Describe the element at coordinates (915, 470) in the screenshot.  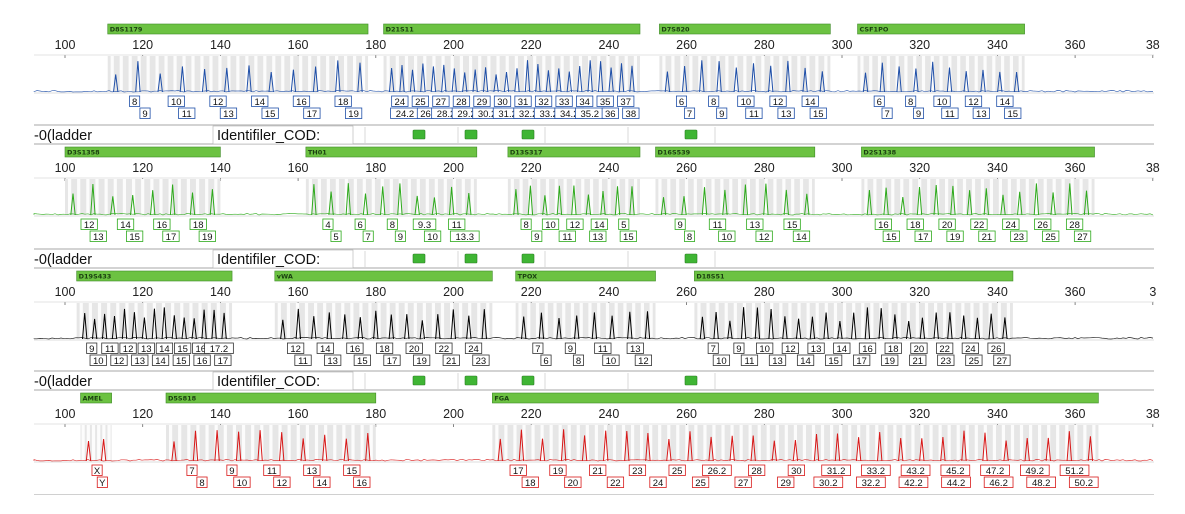
I see `allele-label: 43.2` at that location.